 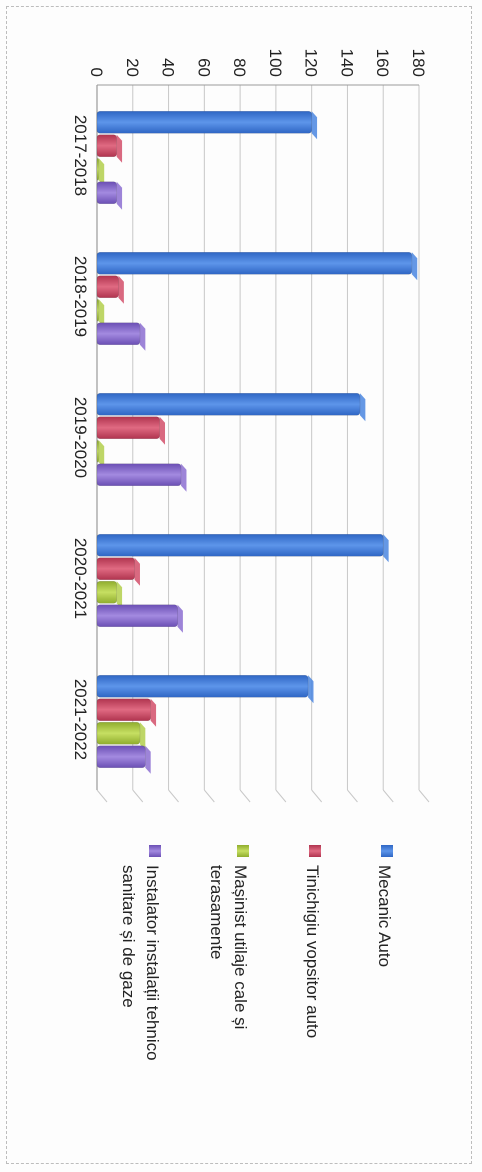 What do you see at coordinates (80, 719) in the screenshot?
I see `category-tick-label: 2021-2022` at bounding box center [80, 719].